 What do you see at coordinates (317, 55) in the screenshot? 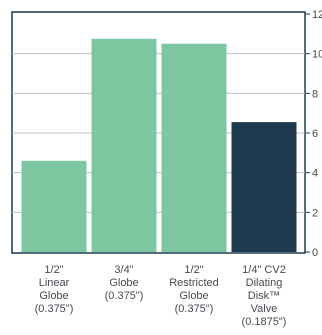
I see `y-tick-label: 10` at bounding box center [317, 55].